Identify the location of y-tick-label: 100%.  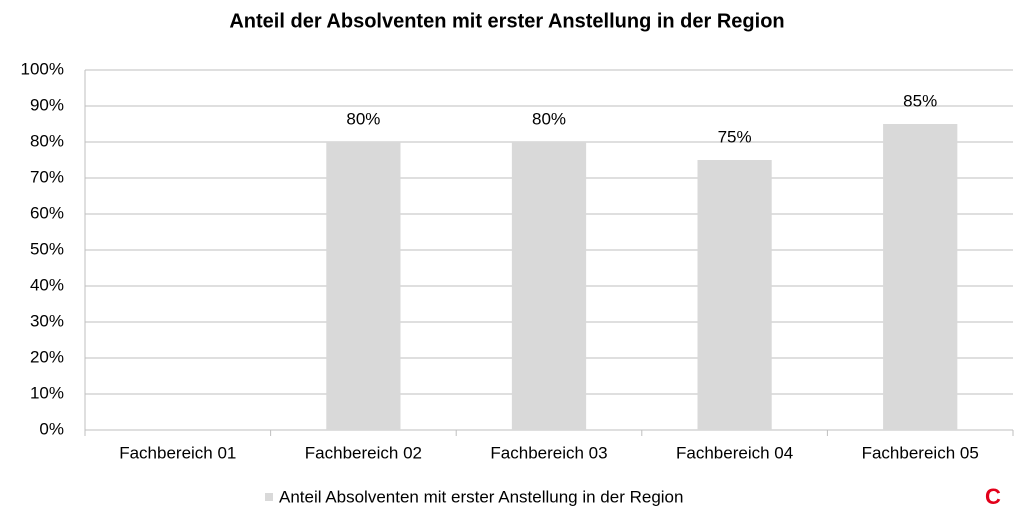
(42, 68).